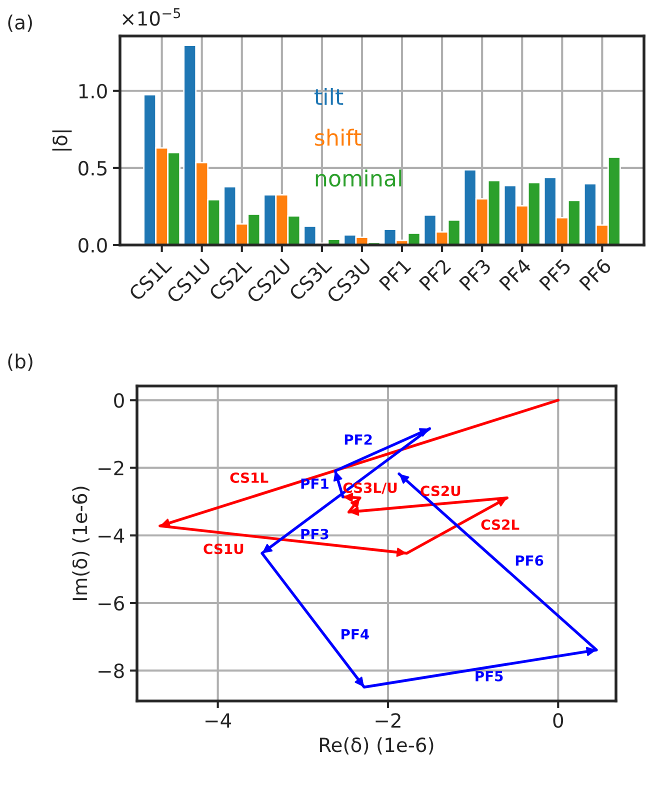  I want to click on y-tick-label: 0.0, so click(92, 245).